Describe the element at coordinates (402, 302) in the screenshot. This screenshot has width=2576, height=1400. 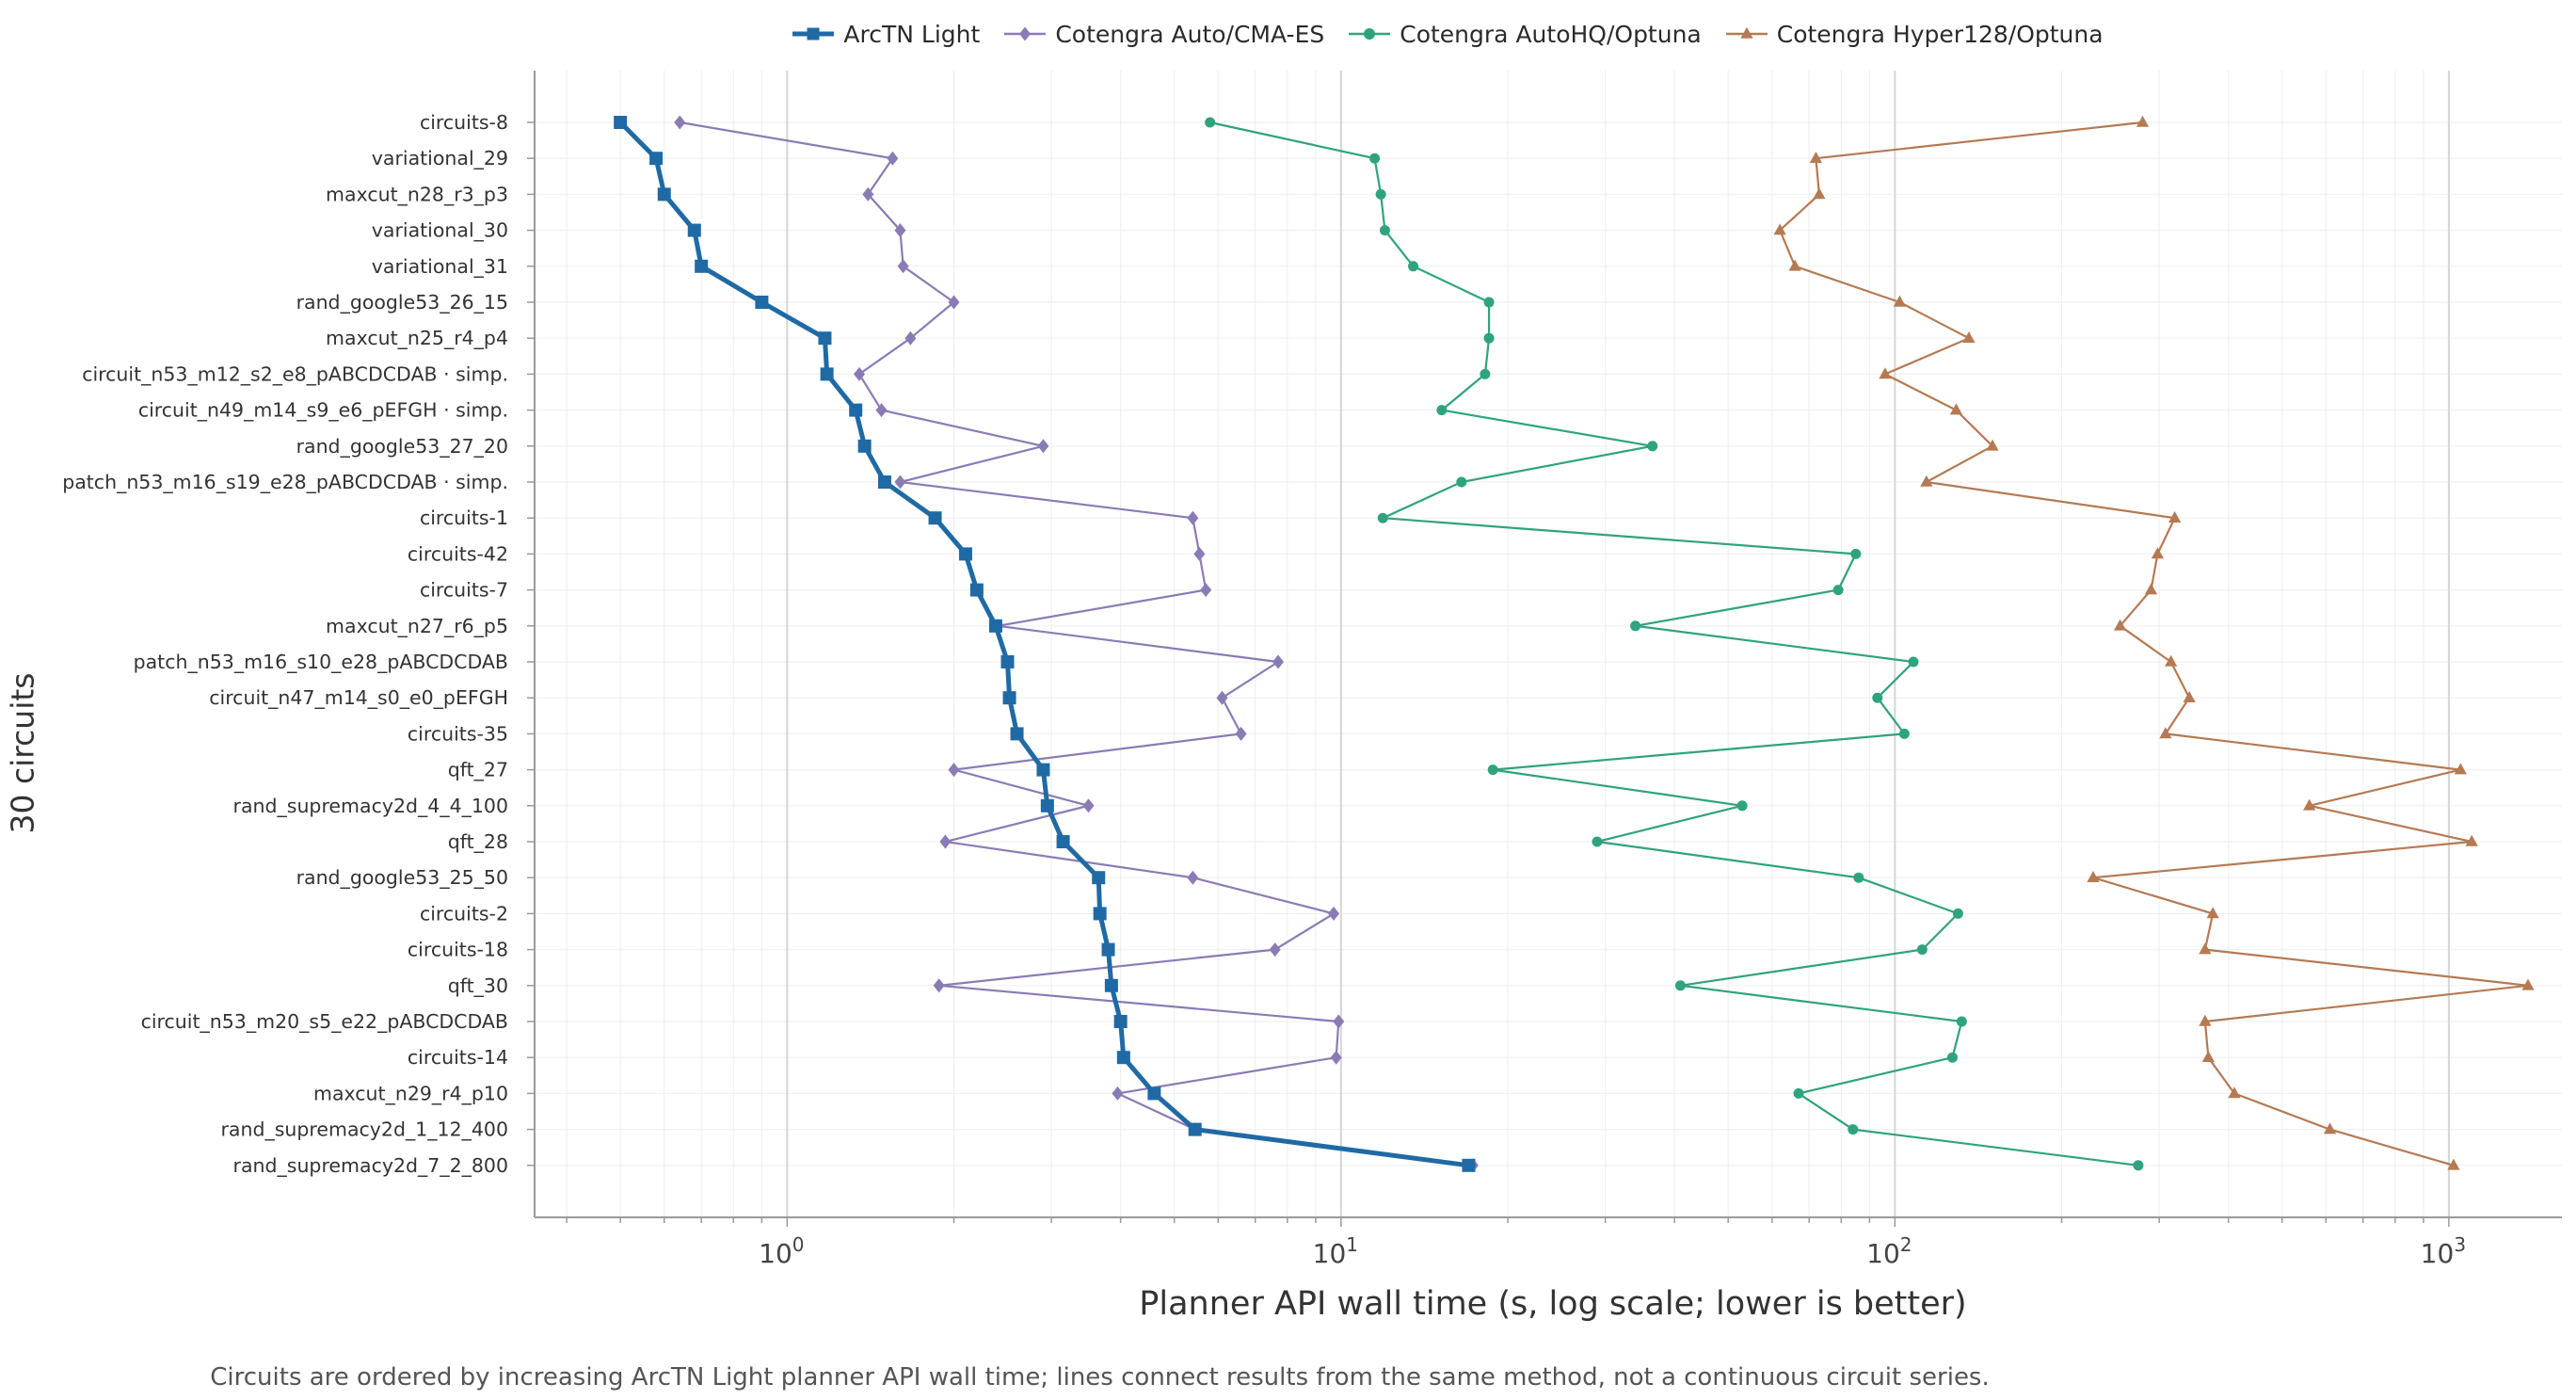
I see `y-tick-label: rand_google53_26_15` at that location.